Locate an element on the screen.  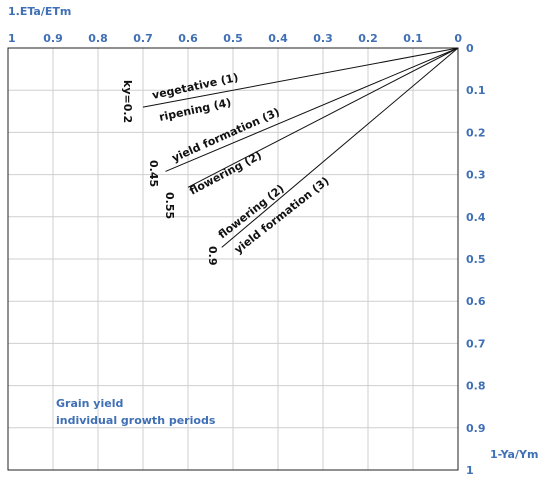
y-tick-labels: 0 0.1 0.2 0.3 0.4 0.5 0.6 0.7 0.8 0.9 1 is located at coordinates (476, 259).